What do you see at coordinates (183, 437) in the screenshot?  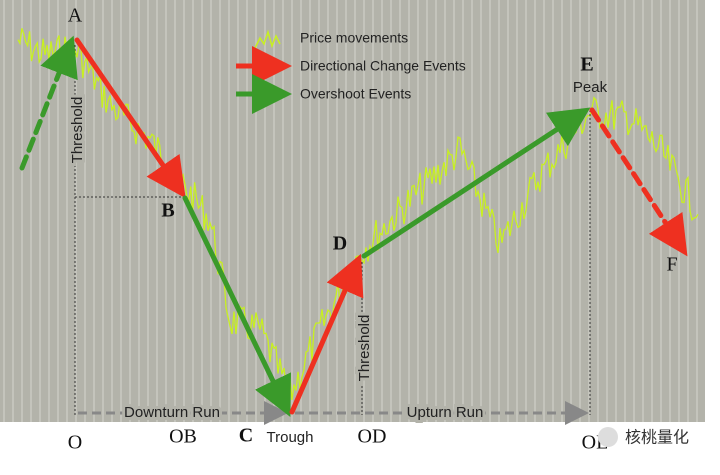 I see `x-label: OB` at bounding box center [183, 437].